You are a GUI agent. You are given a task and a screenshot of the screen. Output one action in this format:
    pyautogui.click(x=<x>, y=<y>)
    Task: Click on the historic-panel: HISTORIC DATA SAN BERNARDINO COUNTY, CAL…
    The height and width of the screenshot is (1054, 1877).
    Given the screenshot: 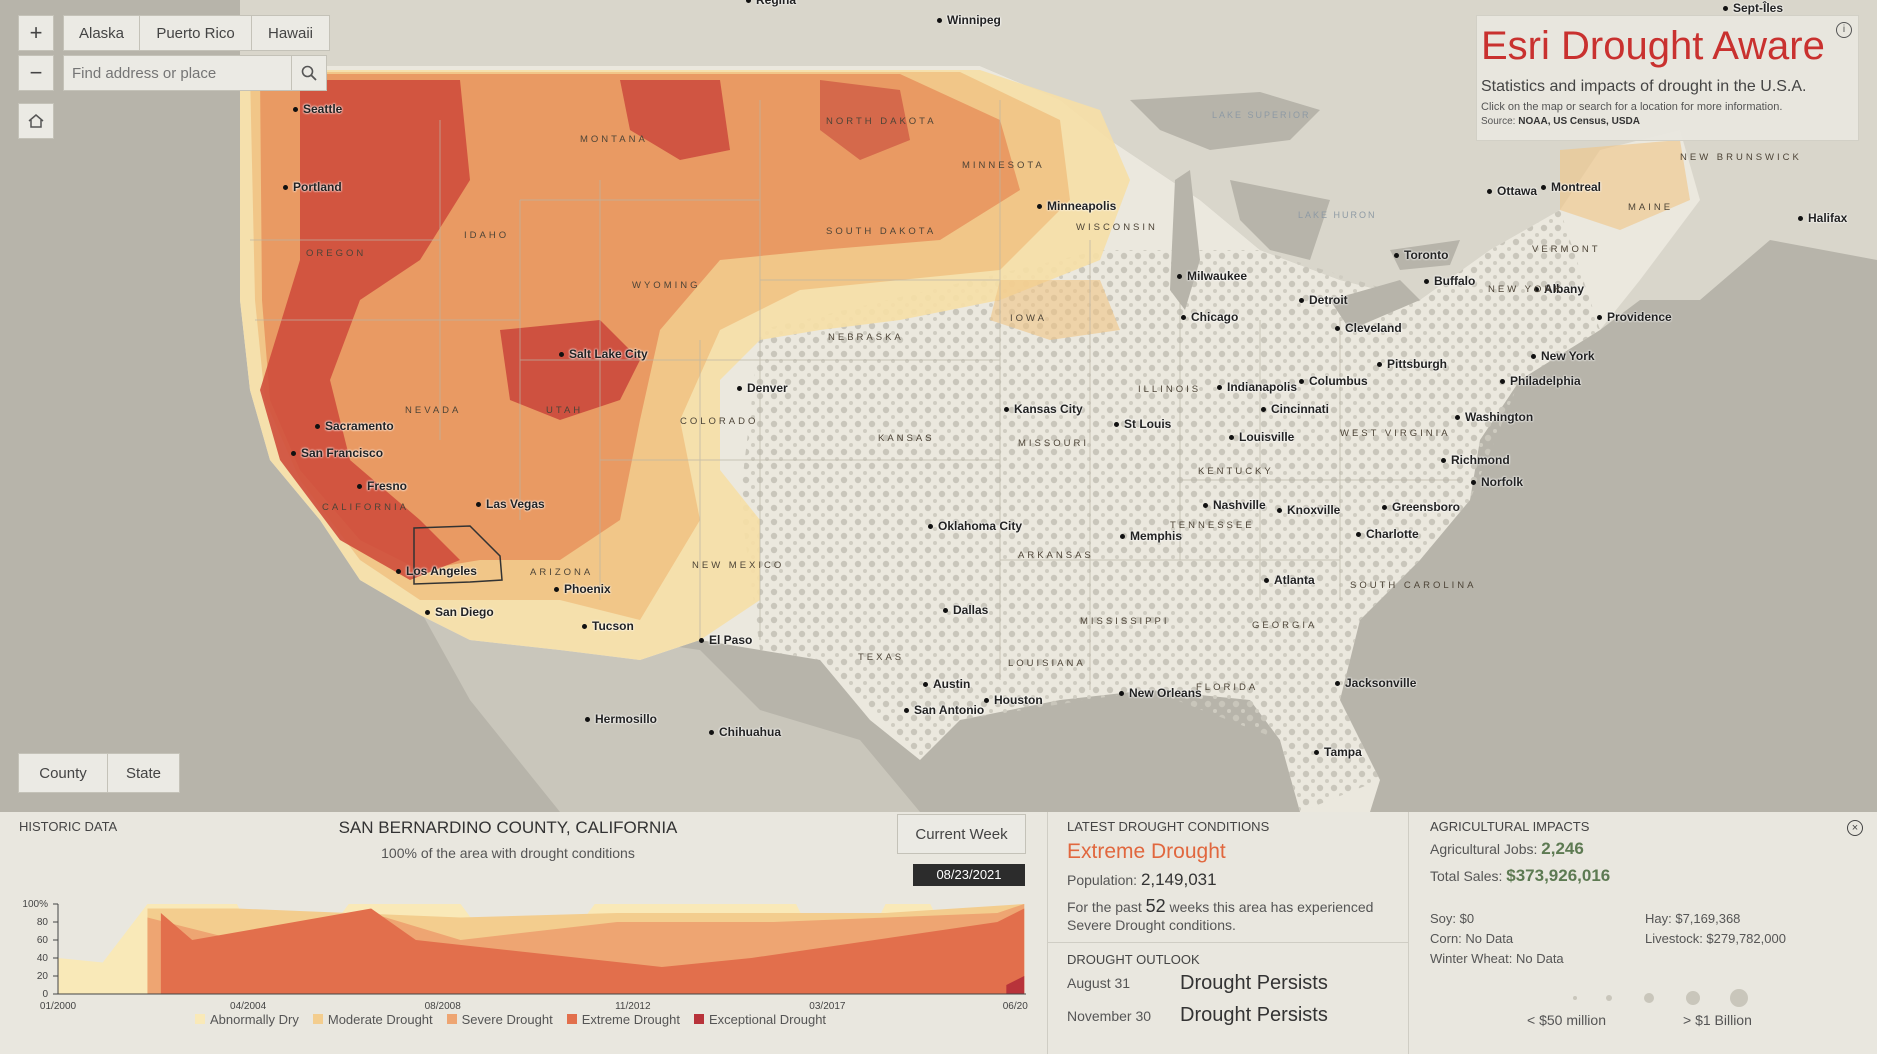 What is the action you would take?
    pyautogui.click(x=523, y=933)
    